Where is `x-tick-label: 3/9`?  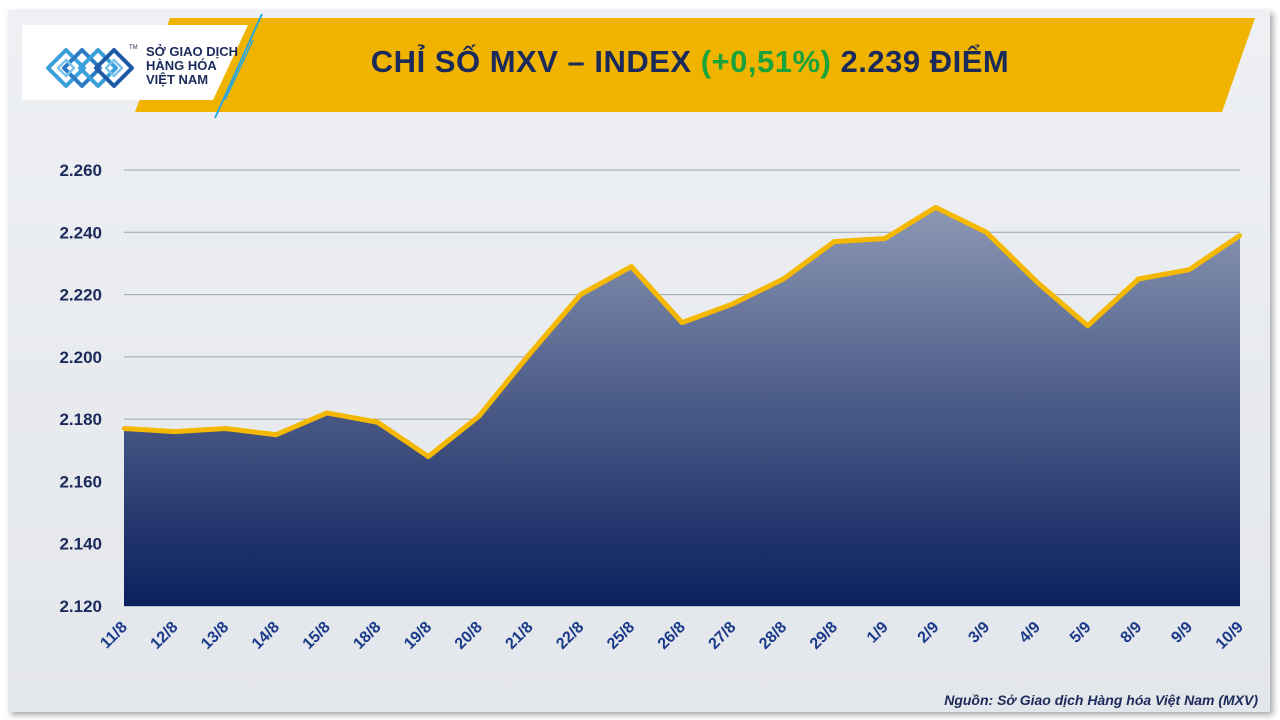 x-tick-label: 3/9 is located at coordinates (979, 633).